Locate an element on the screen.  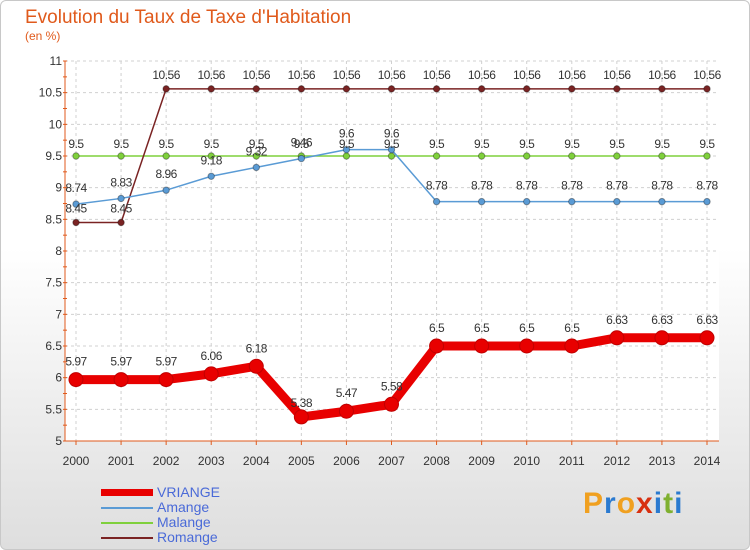
data-label: 8.96 is located at coordinates (166, 174).